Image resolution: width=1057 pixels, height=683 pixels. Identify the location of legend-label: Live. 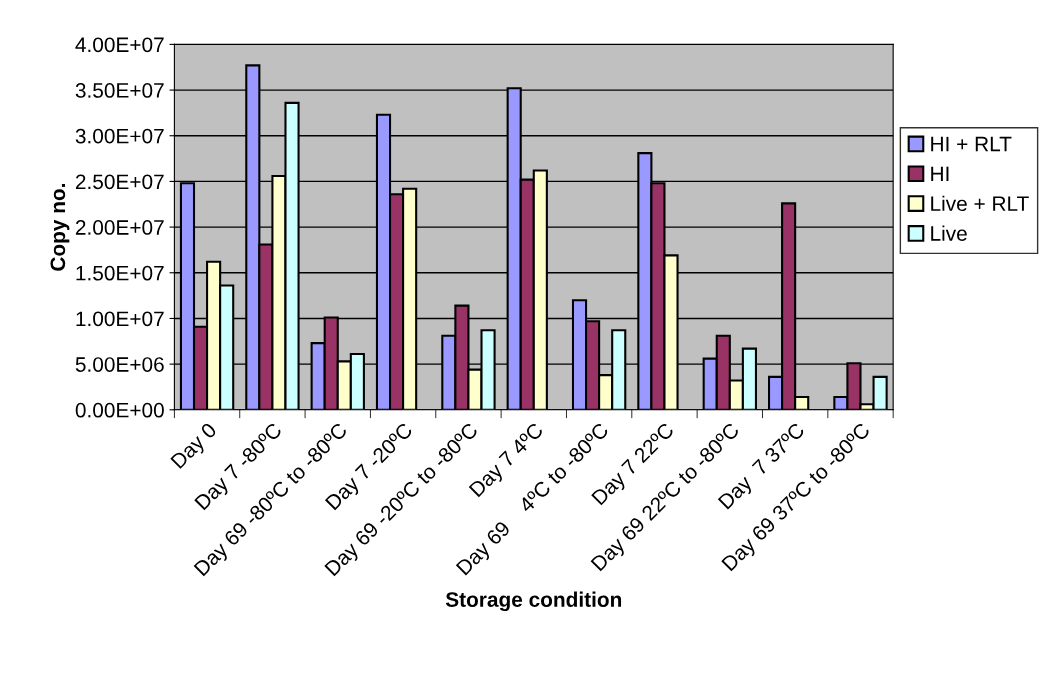
(949, 233).